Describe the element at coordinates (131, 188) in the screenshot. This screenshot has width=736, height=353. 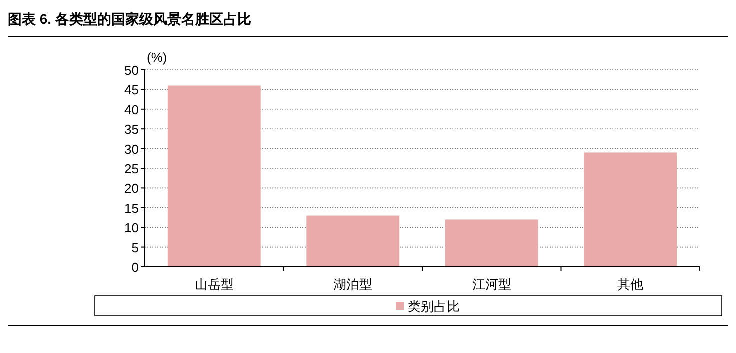
I see `y-tick-label: 20` at that location.